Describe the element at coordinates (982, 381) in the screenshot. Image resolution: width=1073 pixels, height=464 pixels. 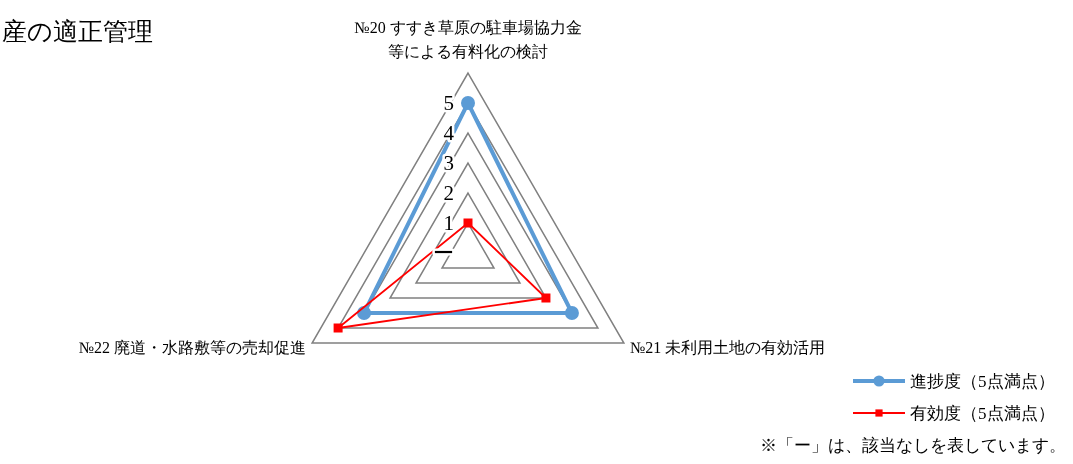
I see `legend-label: 進捗度（5点満点）` at that location.